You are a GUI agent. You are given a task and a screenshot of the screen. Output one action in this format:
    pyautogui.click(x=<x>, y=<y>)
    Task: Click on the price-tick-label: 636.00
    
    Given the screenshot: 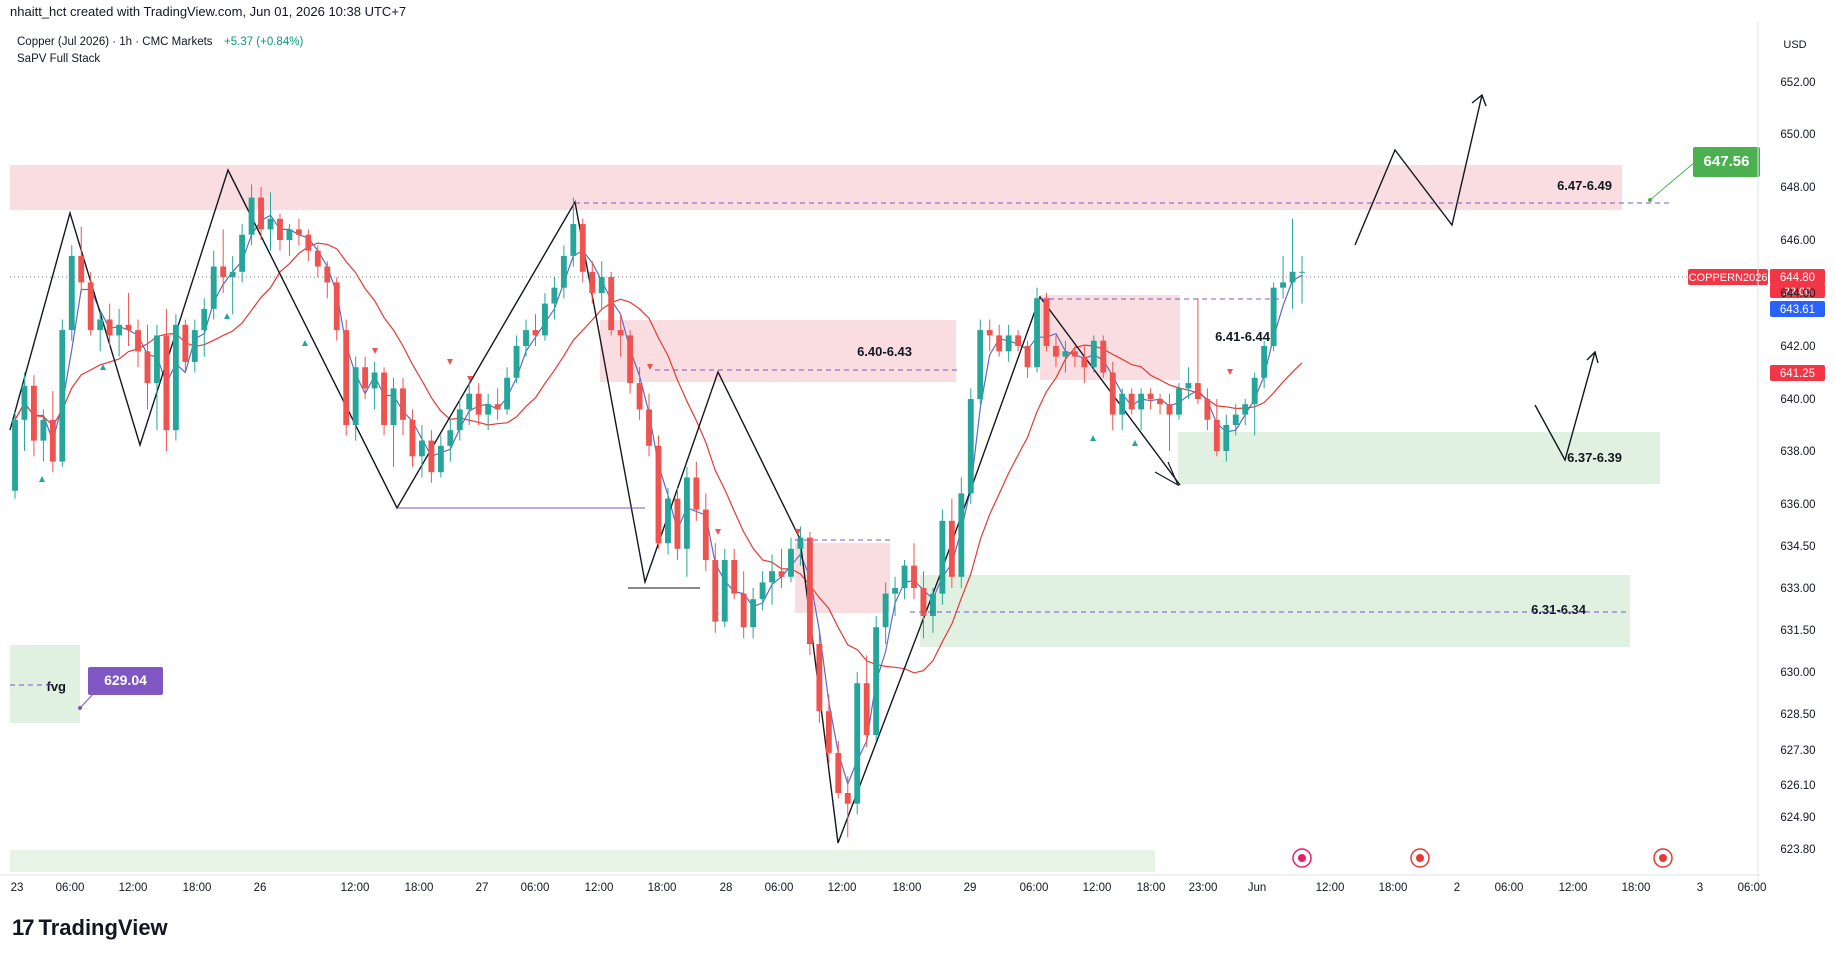 What is the action you would take?
    pyautogui.click(x=1797, y=505)
    